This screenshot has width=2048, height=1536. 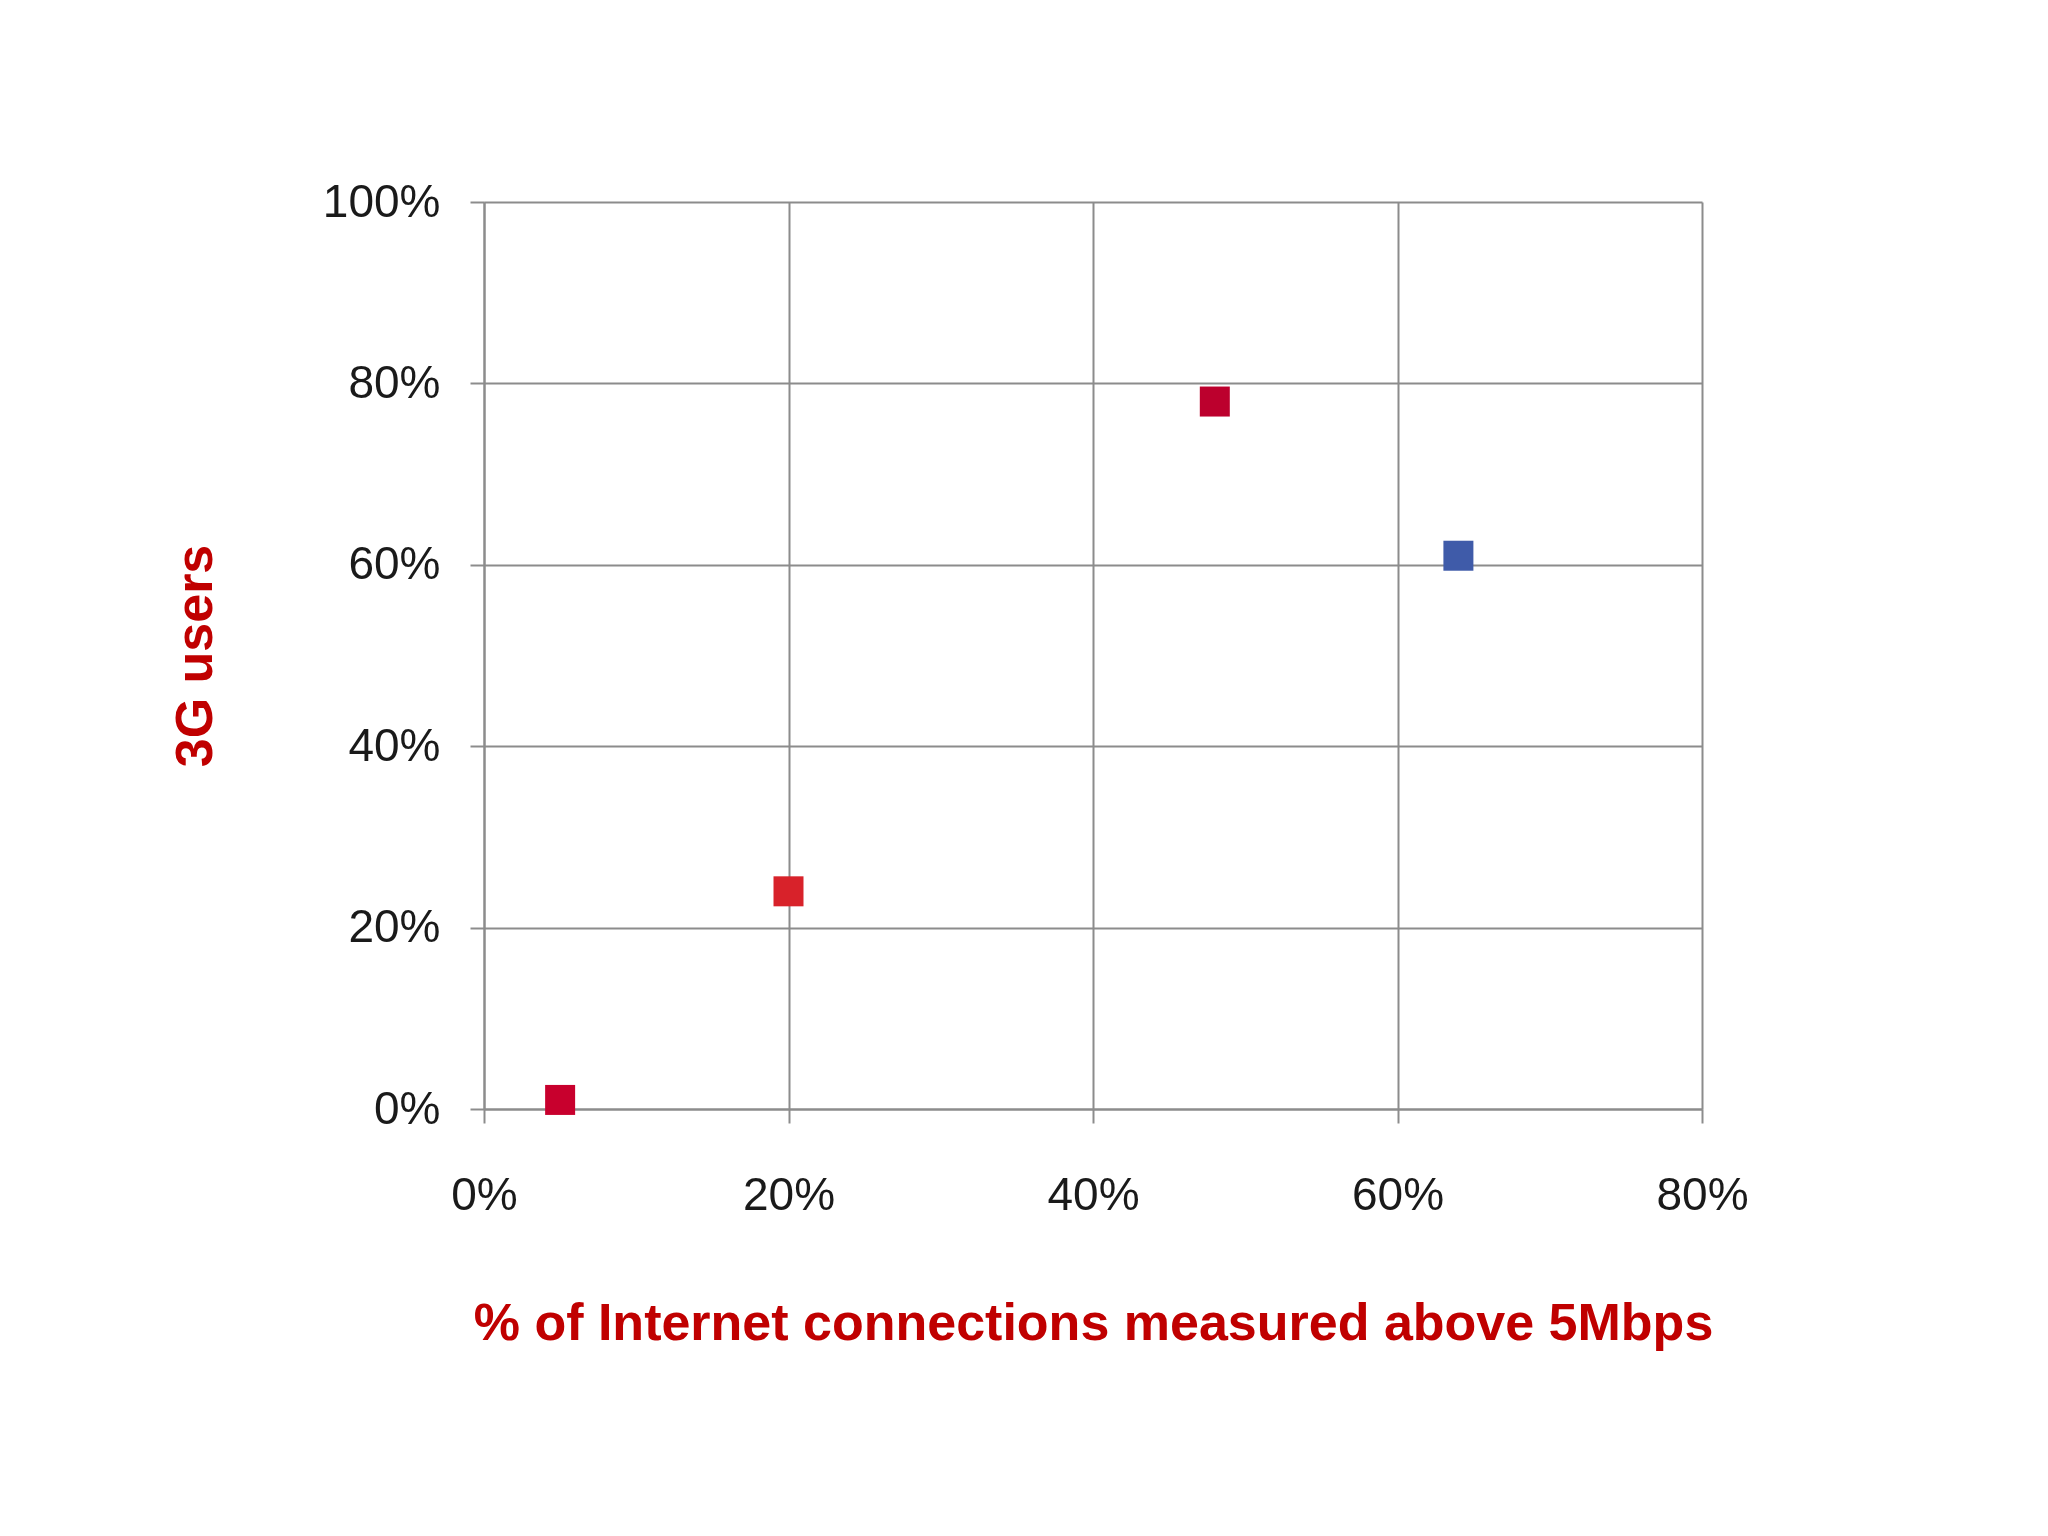 I want to click on y-tick-label: 100%, so click(x=381, y=200).